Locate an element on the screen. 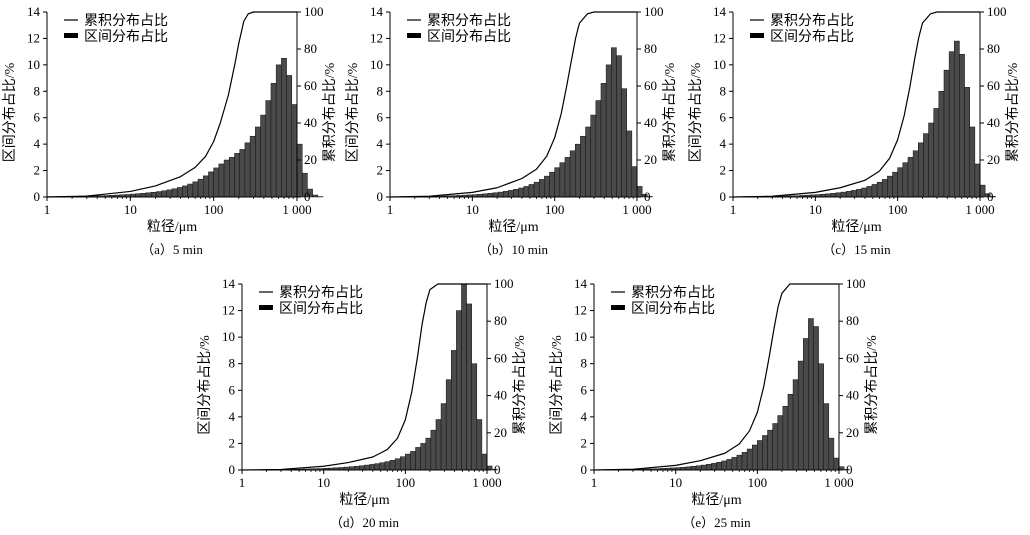 This screenshot has height=535, width=1030. left-tick-label: 4 is located at coordinates (584, 416).